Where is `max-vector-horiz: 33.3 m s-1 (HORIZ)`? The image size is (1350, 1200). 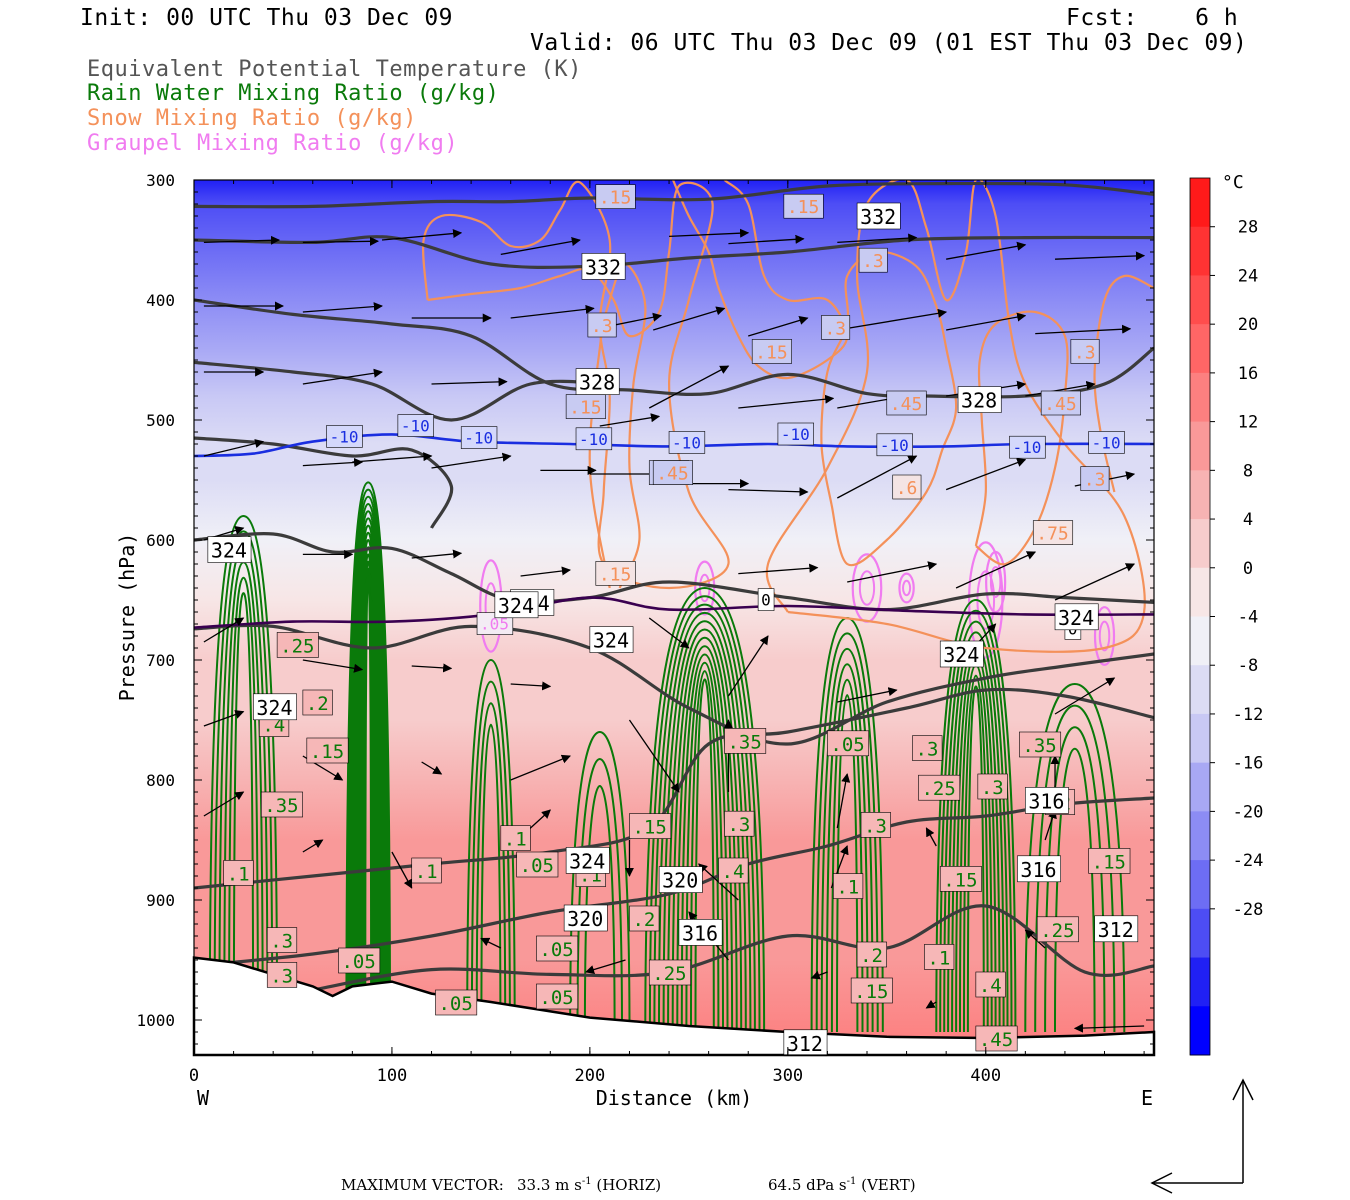
max-vector-horiz: 33.3 m s-1 (HORIZ) is located at coordinates (589, 1185).